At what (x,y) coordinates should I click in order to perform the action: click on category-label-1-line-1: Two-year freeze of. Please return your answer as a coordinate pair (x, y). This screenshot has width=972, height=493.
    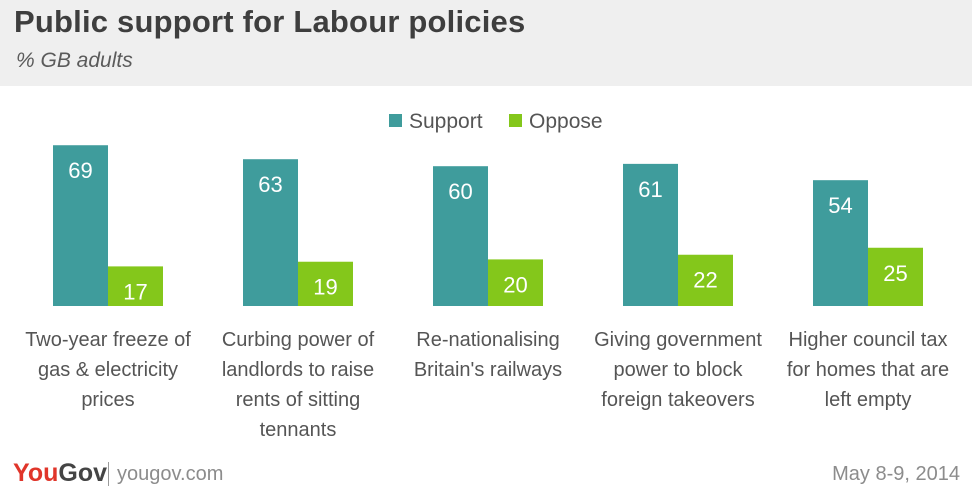
    Looking at the image, I should click on (108, 340).